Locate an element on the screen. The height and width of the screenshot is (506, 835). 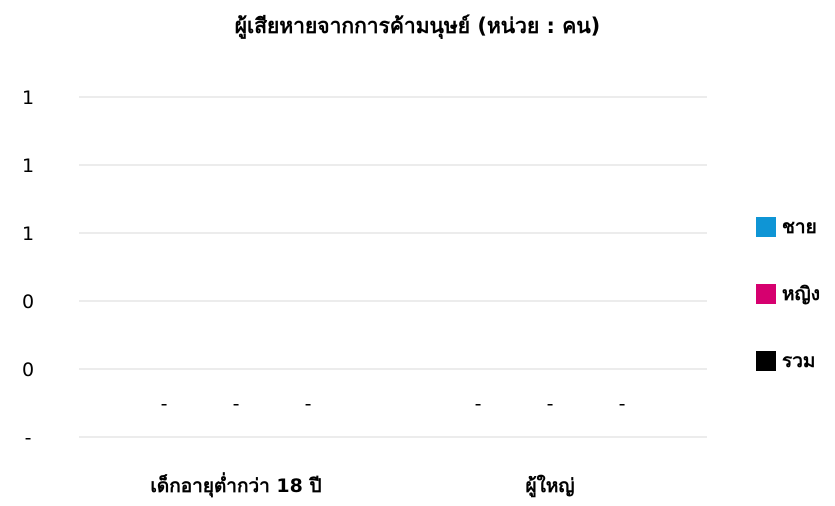
legend-label: หญิง is located at coordinates (801, 294).